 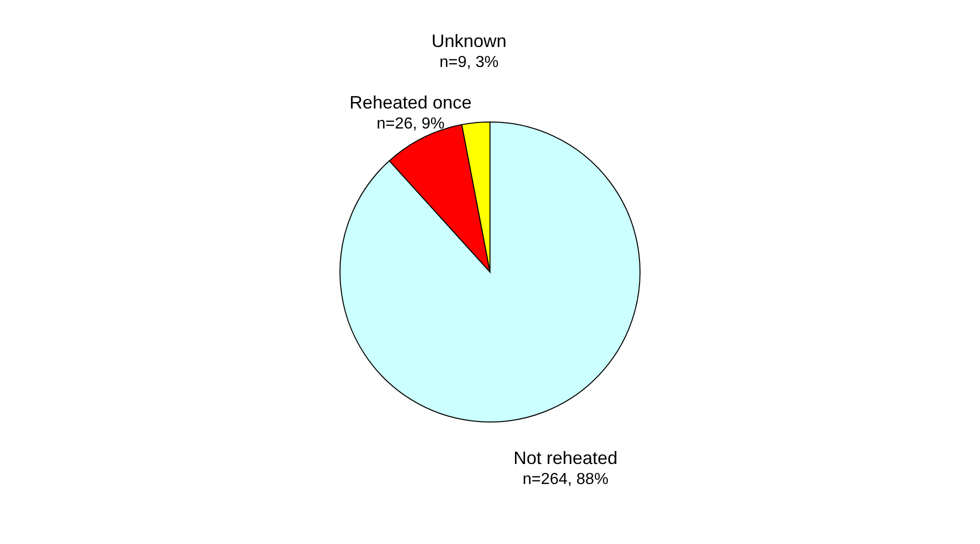 I want to click on data-label: n=9, 3%, so click(x=469, y=62).